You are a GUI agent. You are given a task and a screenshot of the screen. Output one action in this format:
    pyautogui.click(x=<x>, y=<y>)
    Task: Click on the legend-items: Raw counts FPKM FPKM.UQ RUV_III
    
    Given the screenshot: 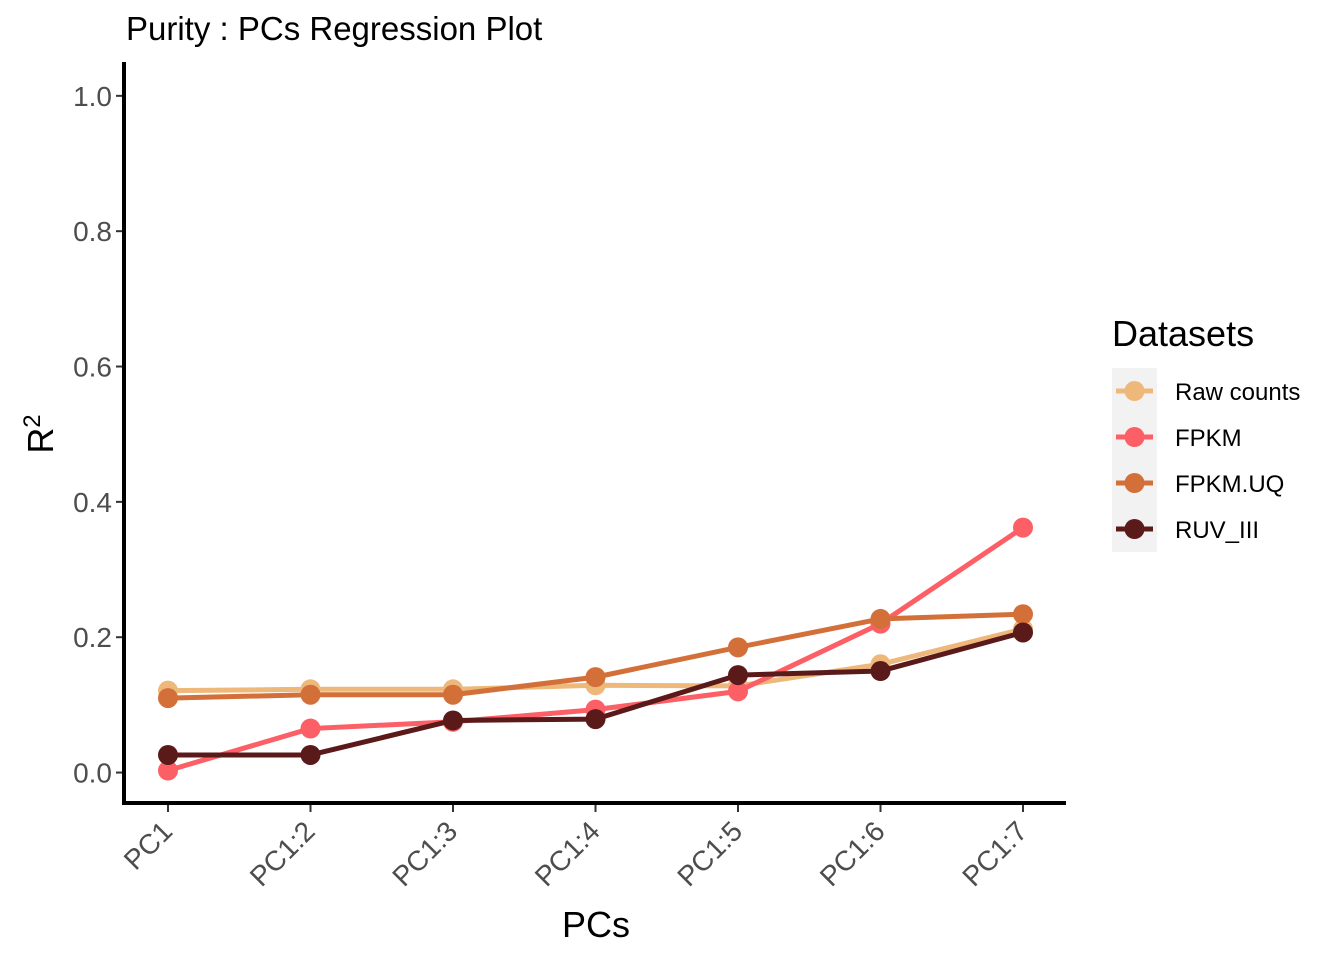 What is the action you would take?
    pyautogui.click(x=1208, y=461)
    